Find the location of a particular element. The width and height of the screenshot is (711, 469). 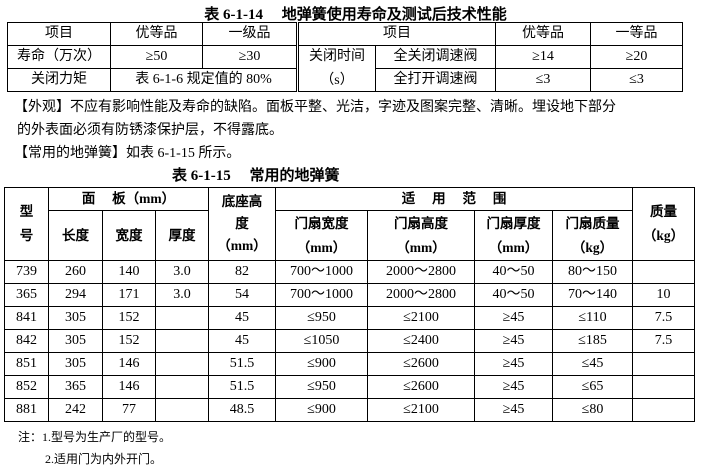

header-text: 型 is located at coordinates (26, 211).